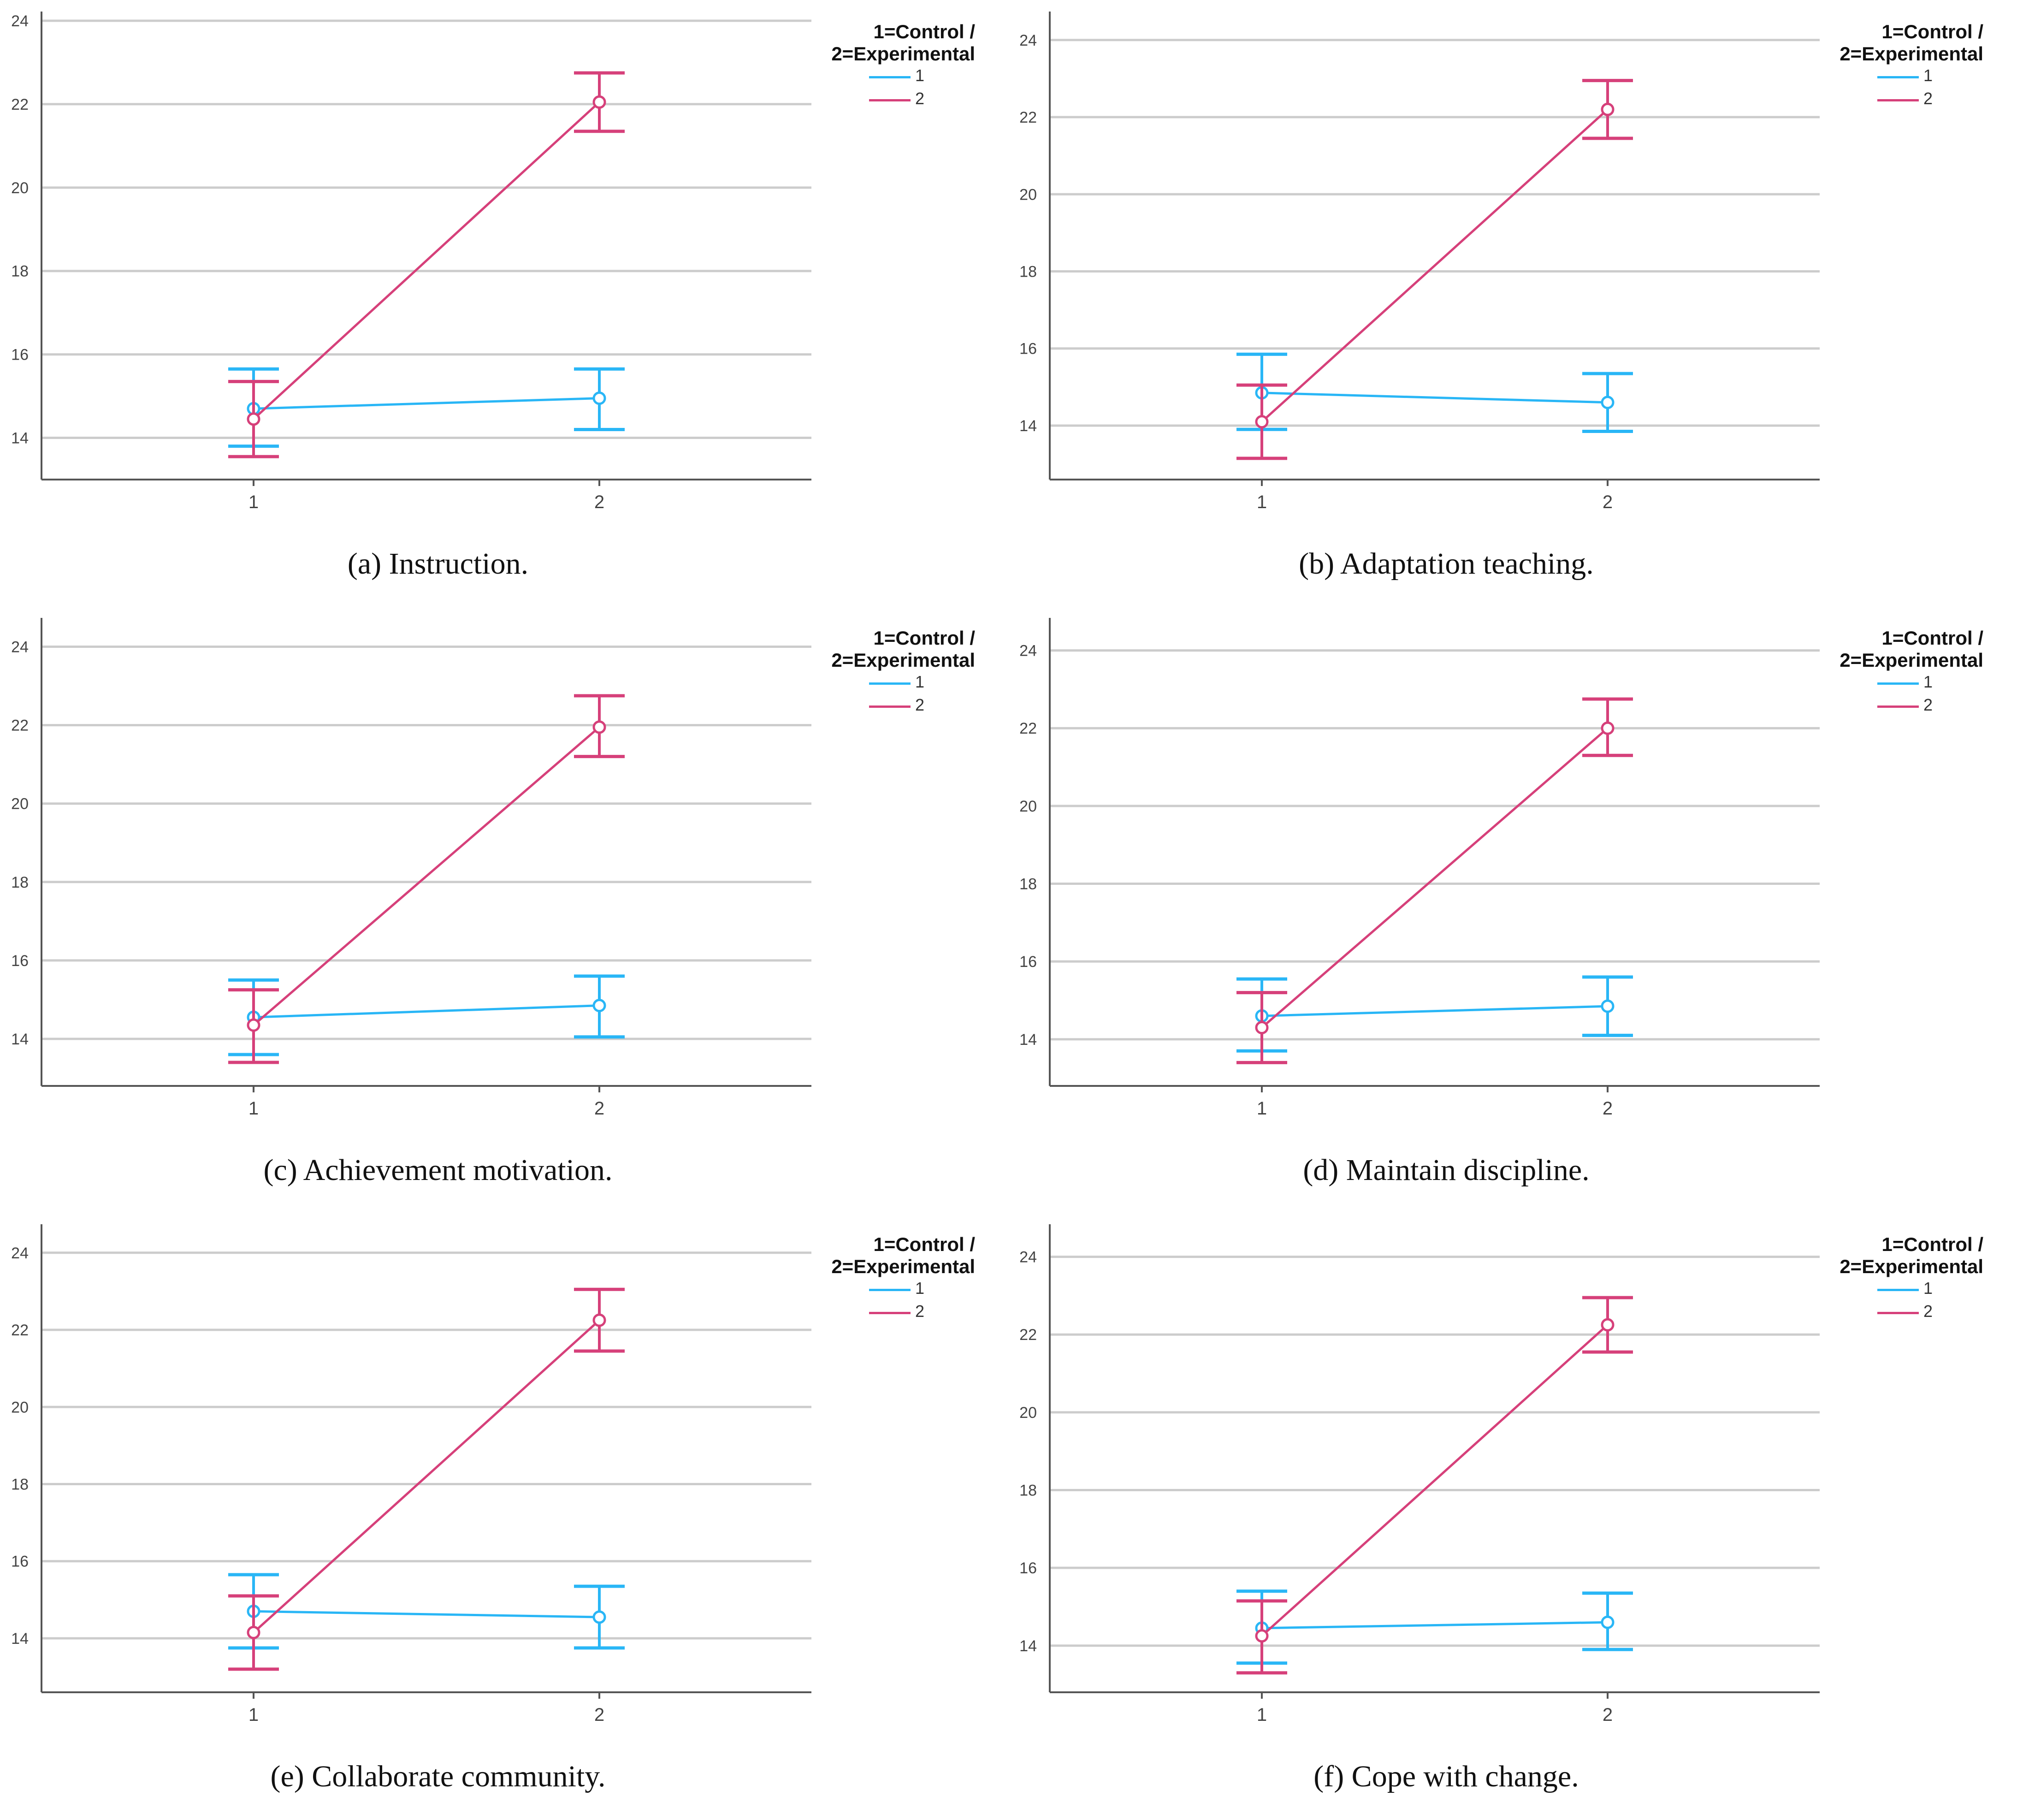 This screenshot has height=1820, width=2017. Describe the element at coordinates (1941, 99) in the screenshot. I see `legend-item: 2` at that location.